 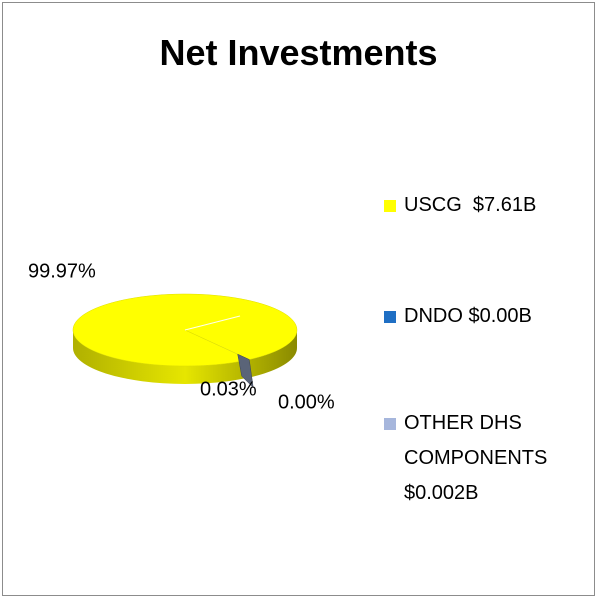 I want to click on legend-label: USCG $7.61B, so click(x=470, y=205).